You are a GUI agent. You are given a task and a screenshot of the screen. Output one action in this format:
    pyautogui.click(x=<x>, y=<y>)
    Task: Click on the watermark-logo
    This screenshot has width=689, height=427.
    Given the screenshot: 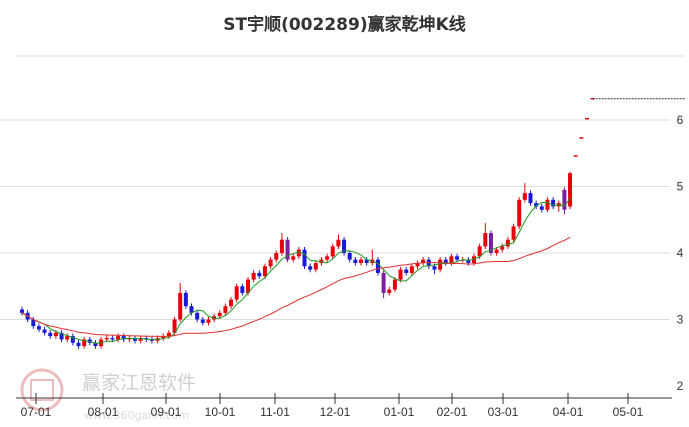 What is the action you would take?
    pyautogui.click(x=42, y=390)
    